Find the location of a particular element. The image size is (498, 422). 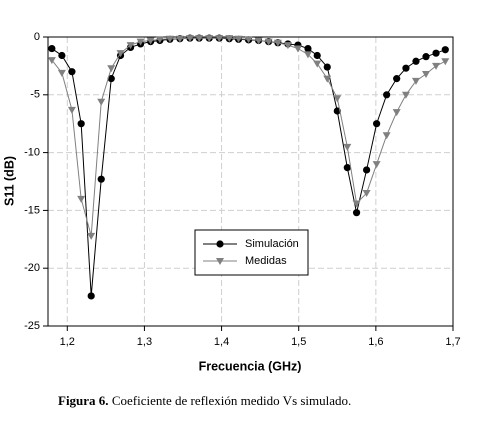

x-tick-label: 1,6 is located at coordinates (375, 342).